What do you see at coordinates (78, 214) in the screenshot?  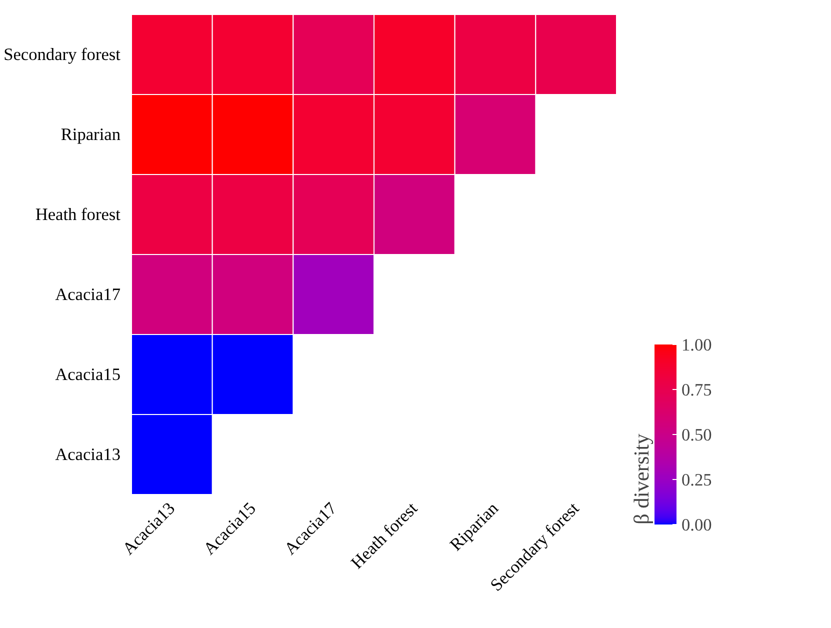 I see `y-tick-label: Heath forest` at bounding box center [78, 214].